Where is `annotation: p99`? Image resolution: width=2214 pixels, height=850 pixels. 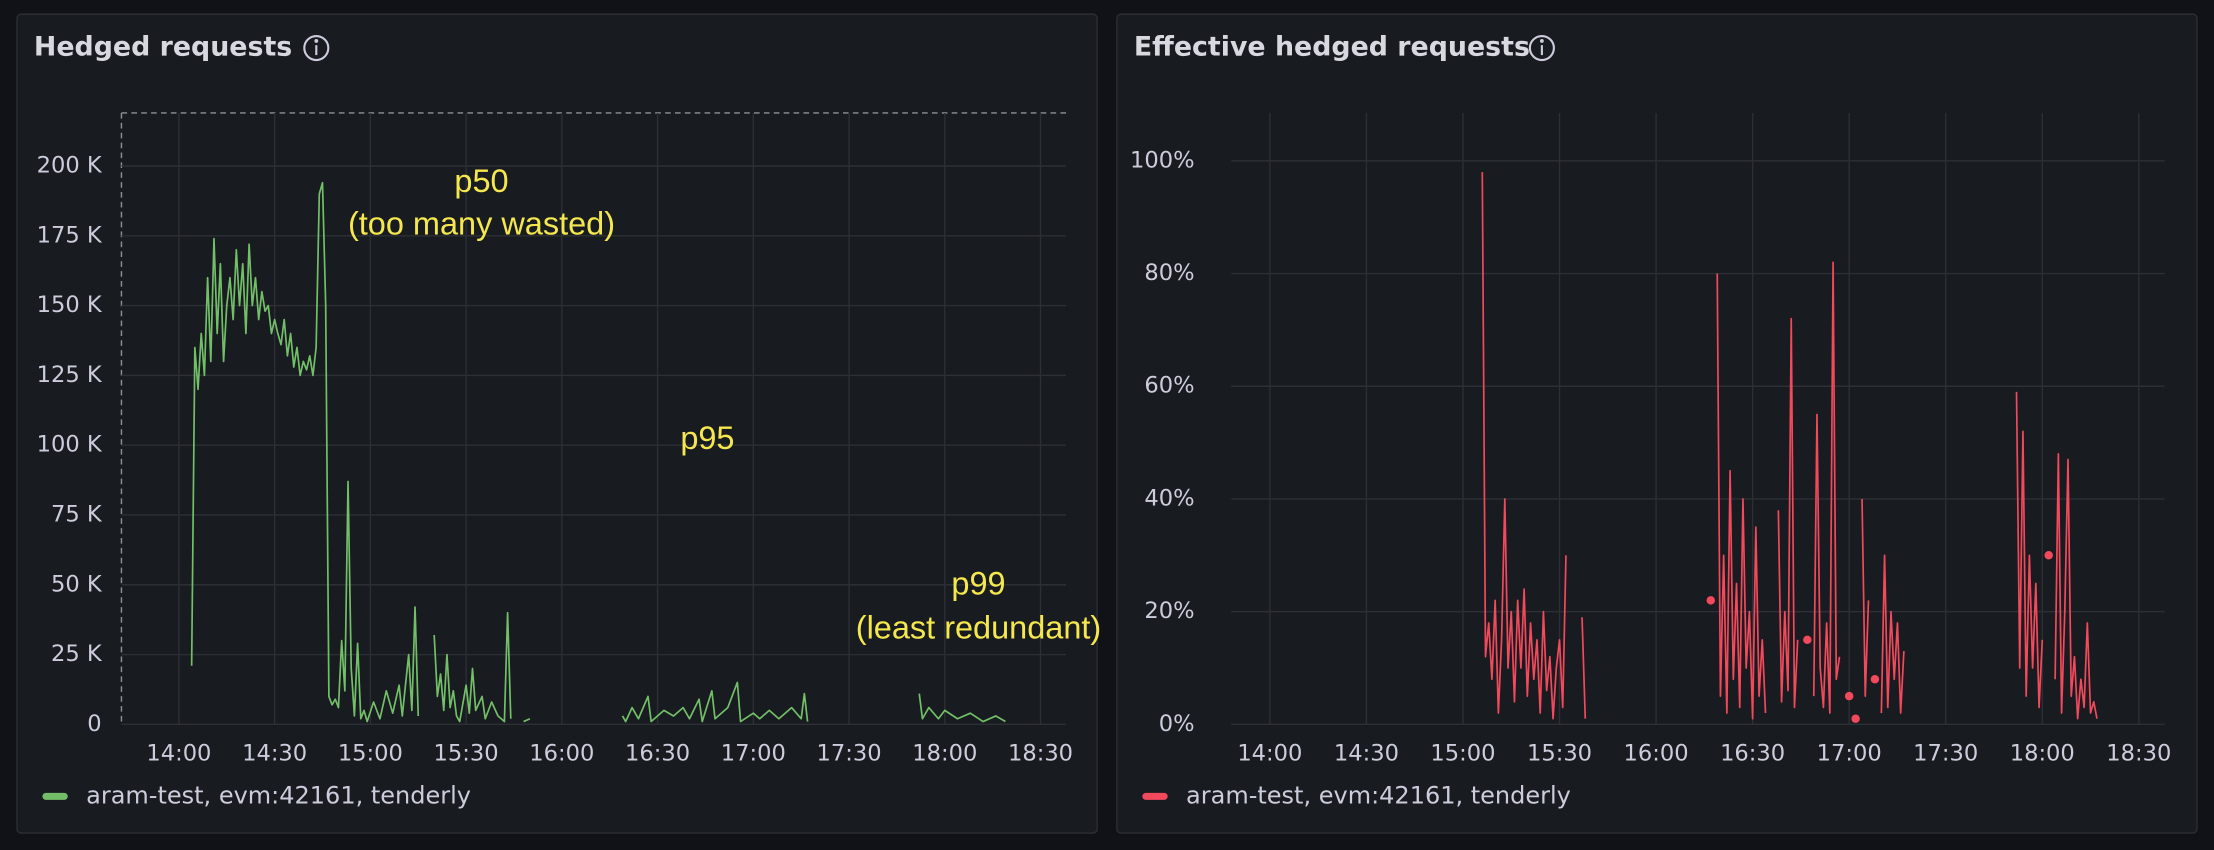 annotation: p99 is located at coordinates (978, 584).